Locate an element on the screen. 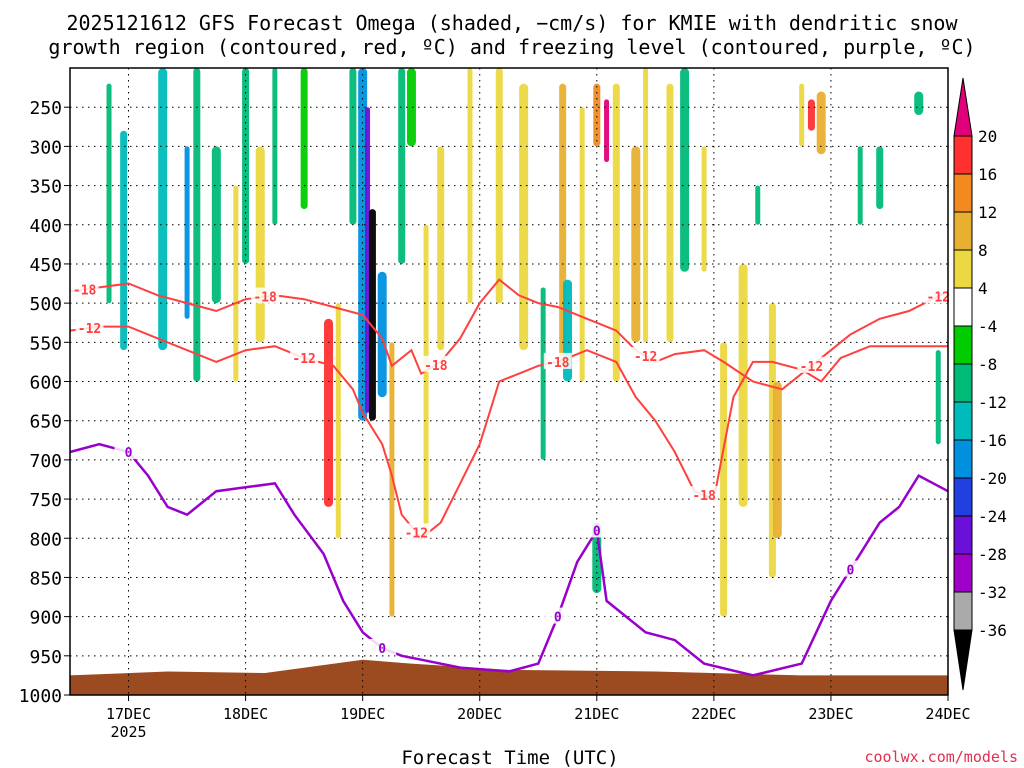 The image size is (1024, 768). y-tick-label: 700 is located at coordinates (45, 461).